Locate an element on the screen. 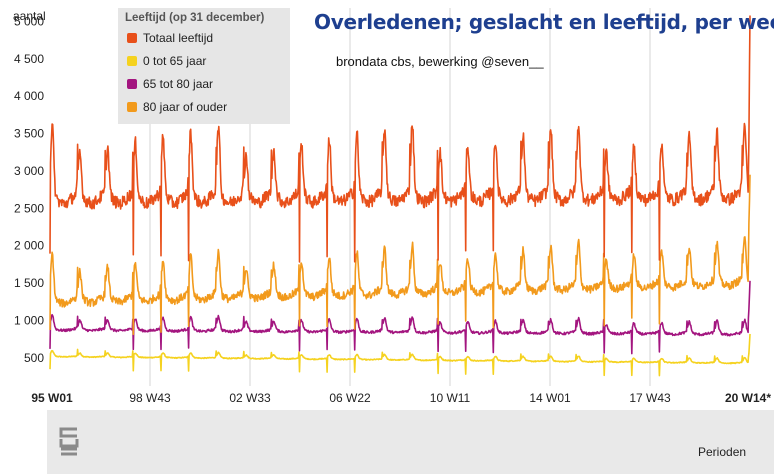  y-tick-label: 1 500 is located at coordinates (29, 283).